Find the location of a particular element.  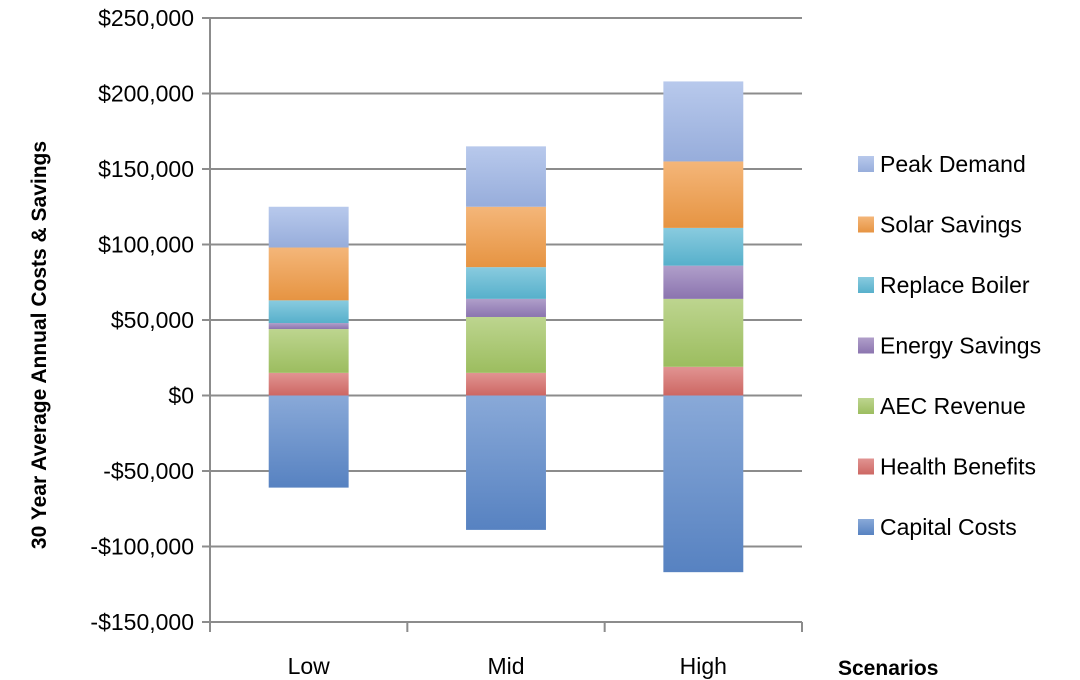

bar-aec-revenue-mid is located at coordinates (506, 344).